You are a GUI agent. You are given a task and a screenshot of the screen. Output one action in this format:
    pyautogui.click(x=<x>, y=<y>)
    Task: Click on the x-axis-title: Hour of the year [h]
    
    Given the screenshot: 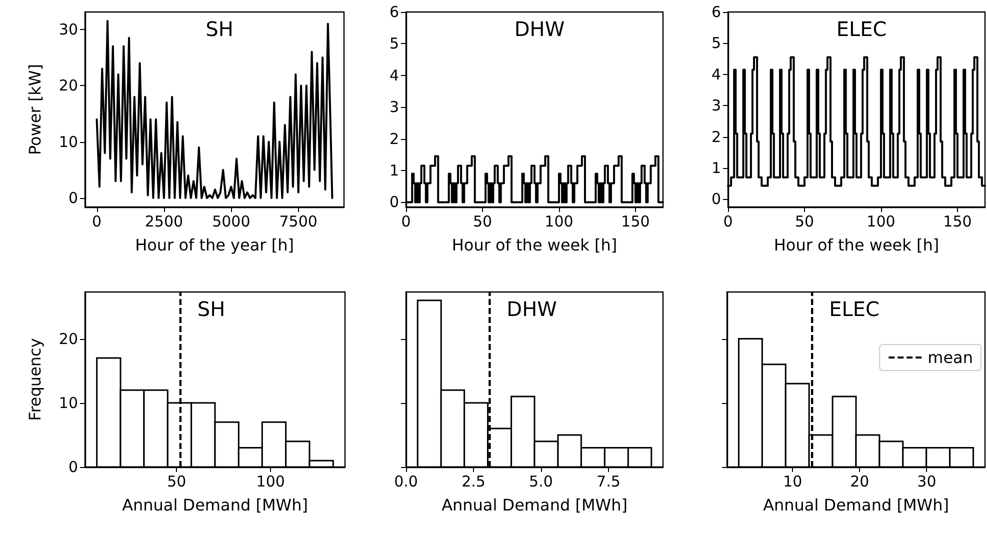 What is the action you would take?
    pyautogui.click(x=214, y=245)
    